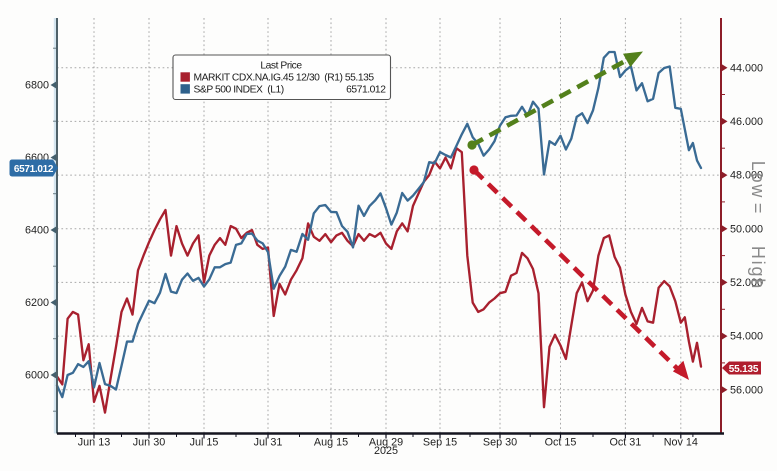  What do you see at coordinates (625, 443) in the screenshot?
I see `svg-text: Oct 31` at bounding box center [625, 443].